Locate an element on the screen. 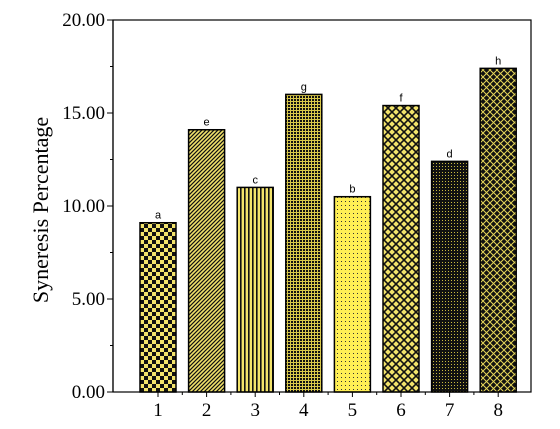 The image size is (560, 429). x-tick-label: 8 is located at coordinates (498, 410).